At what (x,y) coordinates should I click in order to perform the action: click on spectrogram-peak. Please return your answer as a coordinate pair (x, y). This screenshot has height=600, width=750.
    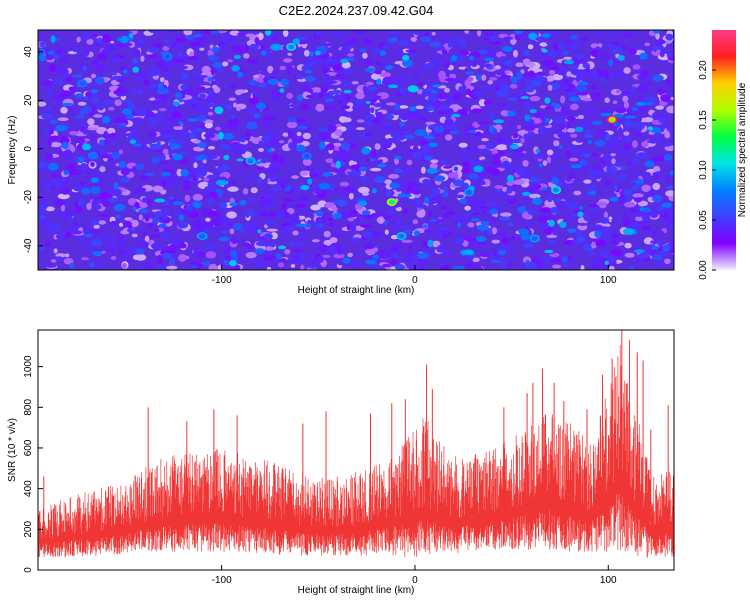
    Looking at the image, I should click on (82, 83).